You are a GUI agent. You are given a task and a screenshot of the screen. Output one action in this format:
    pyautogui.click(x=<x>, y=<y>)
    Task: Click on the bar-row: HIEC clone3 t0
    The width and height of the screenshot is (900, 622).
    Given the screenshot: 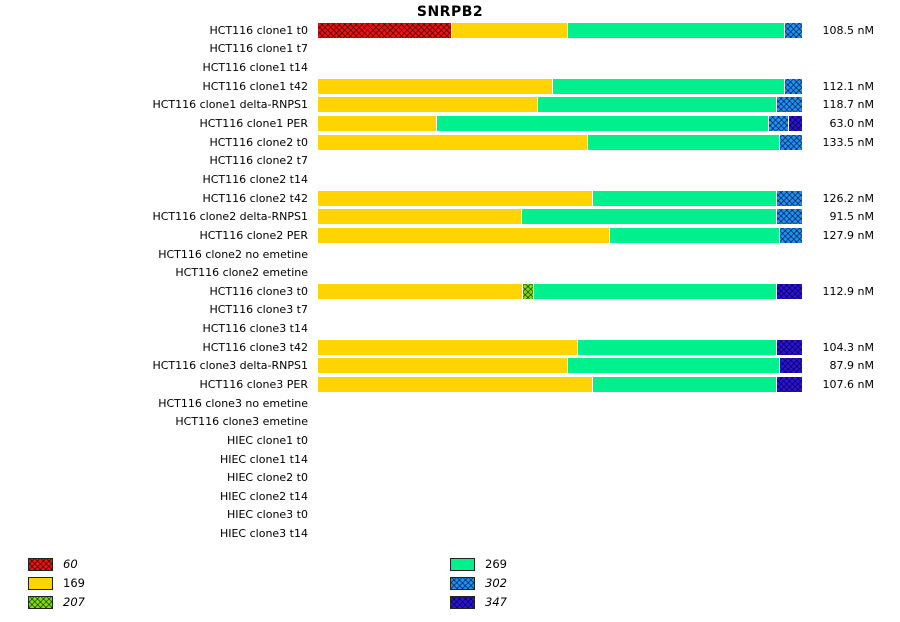 What is the action you would take?
    pyautogui.click(x=450, y=515)
    